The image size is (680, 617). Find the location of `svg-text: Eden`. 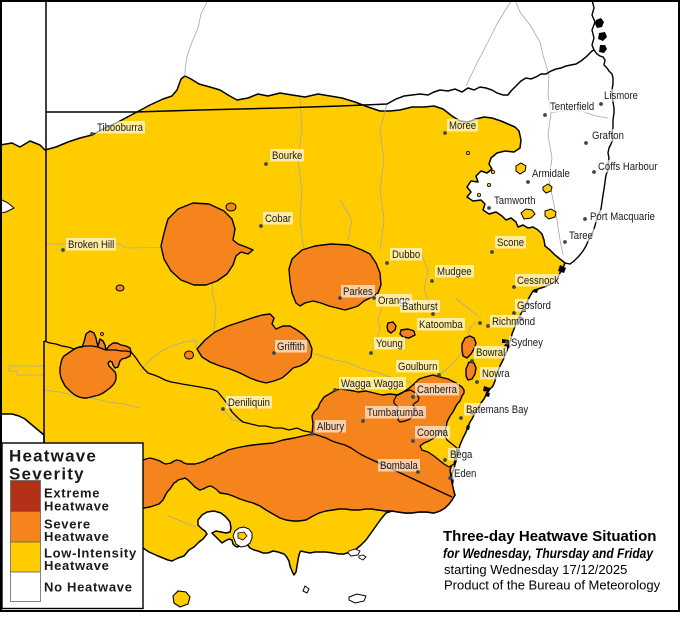

svg-text: Eden is located at coordinates (465, 474).